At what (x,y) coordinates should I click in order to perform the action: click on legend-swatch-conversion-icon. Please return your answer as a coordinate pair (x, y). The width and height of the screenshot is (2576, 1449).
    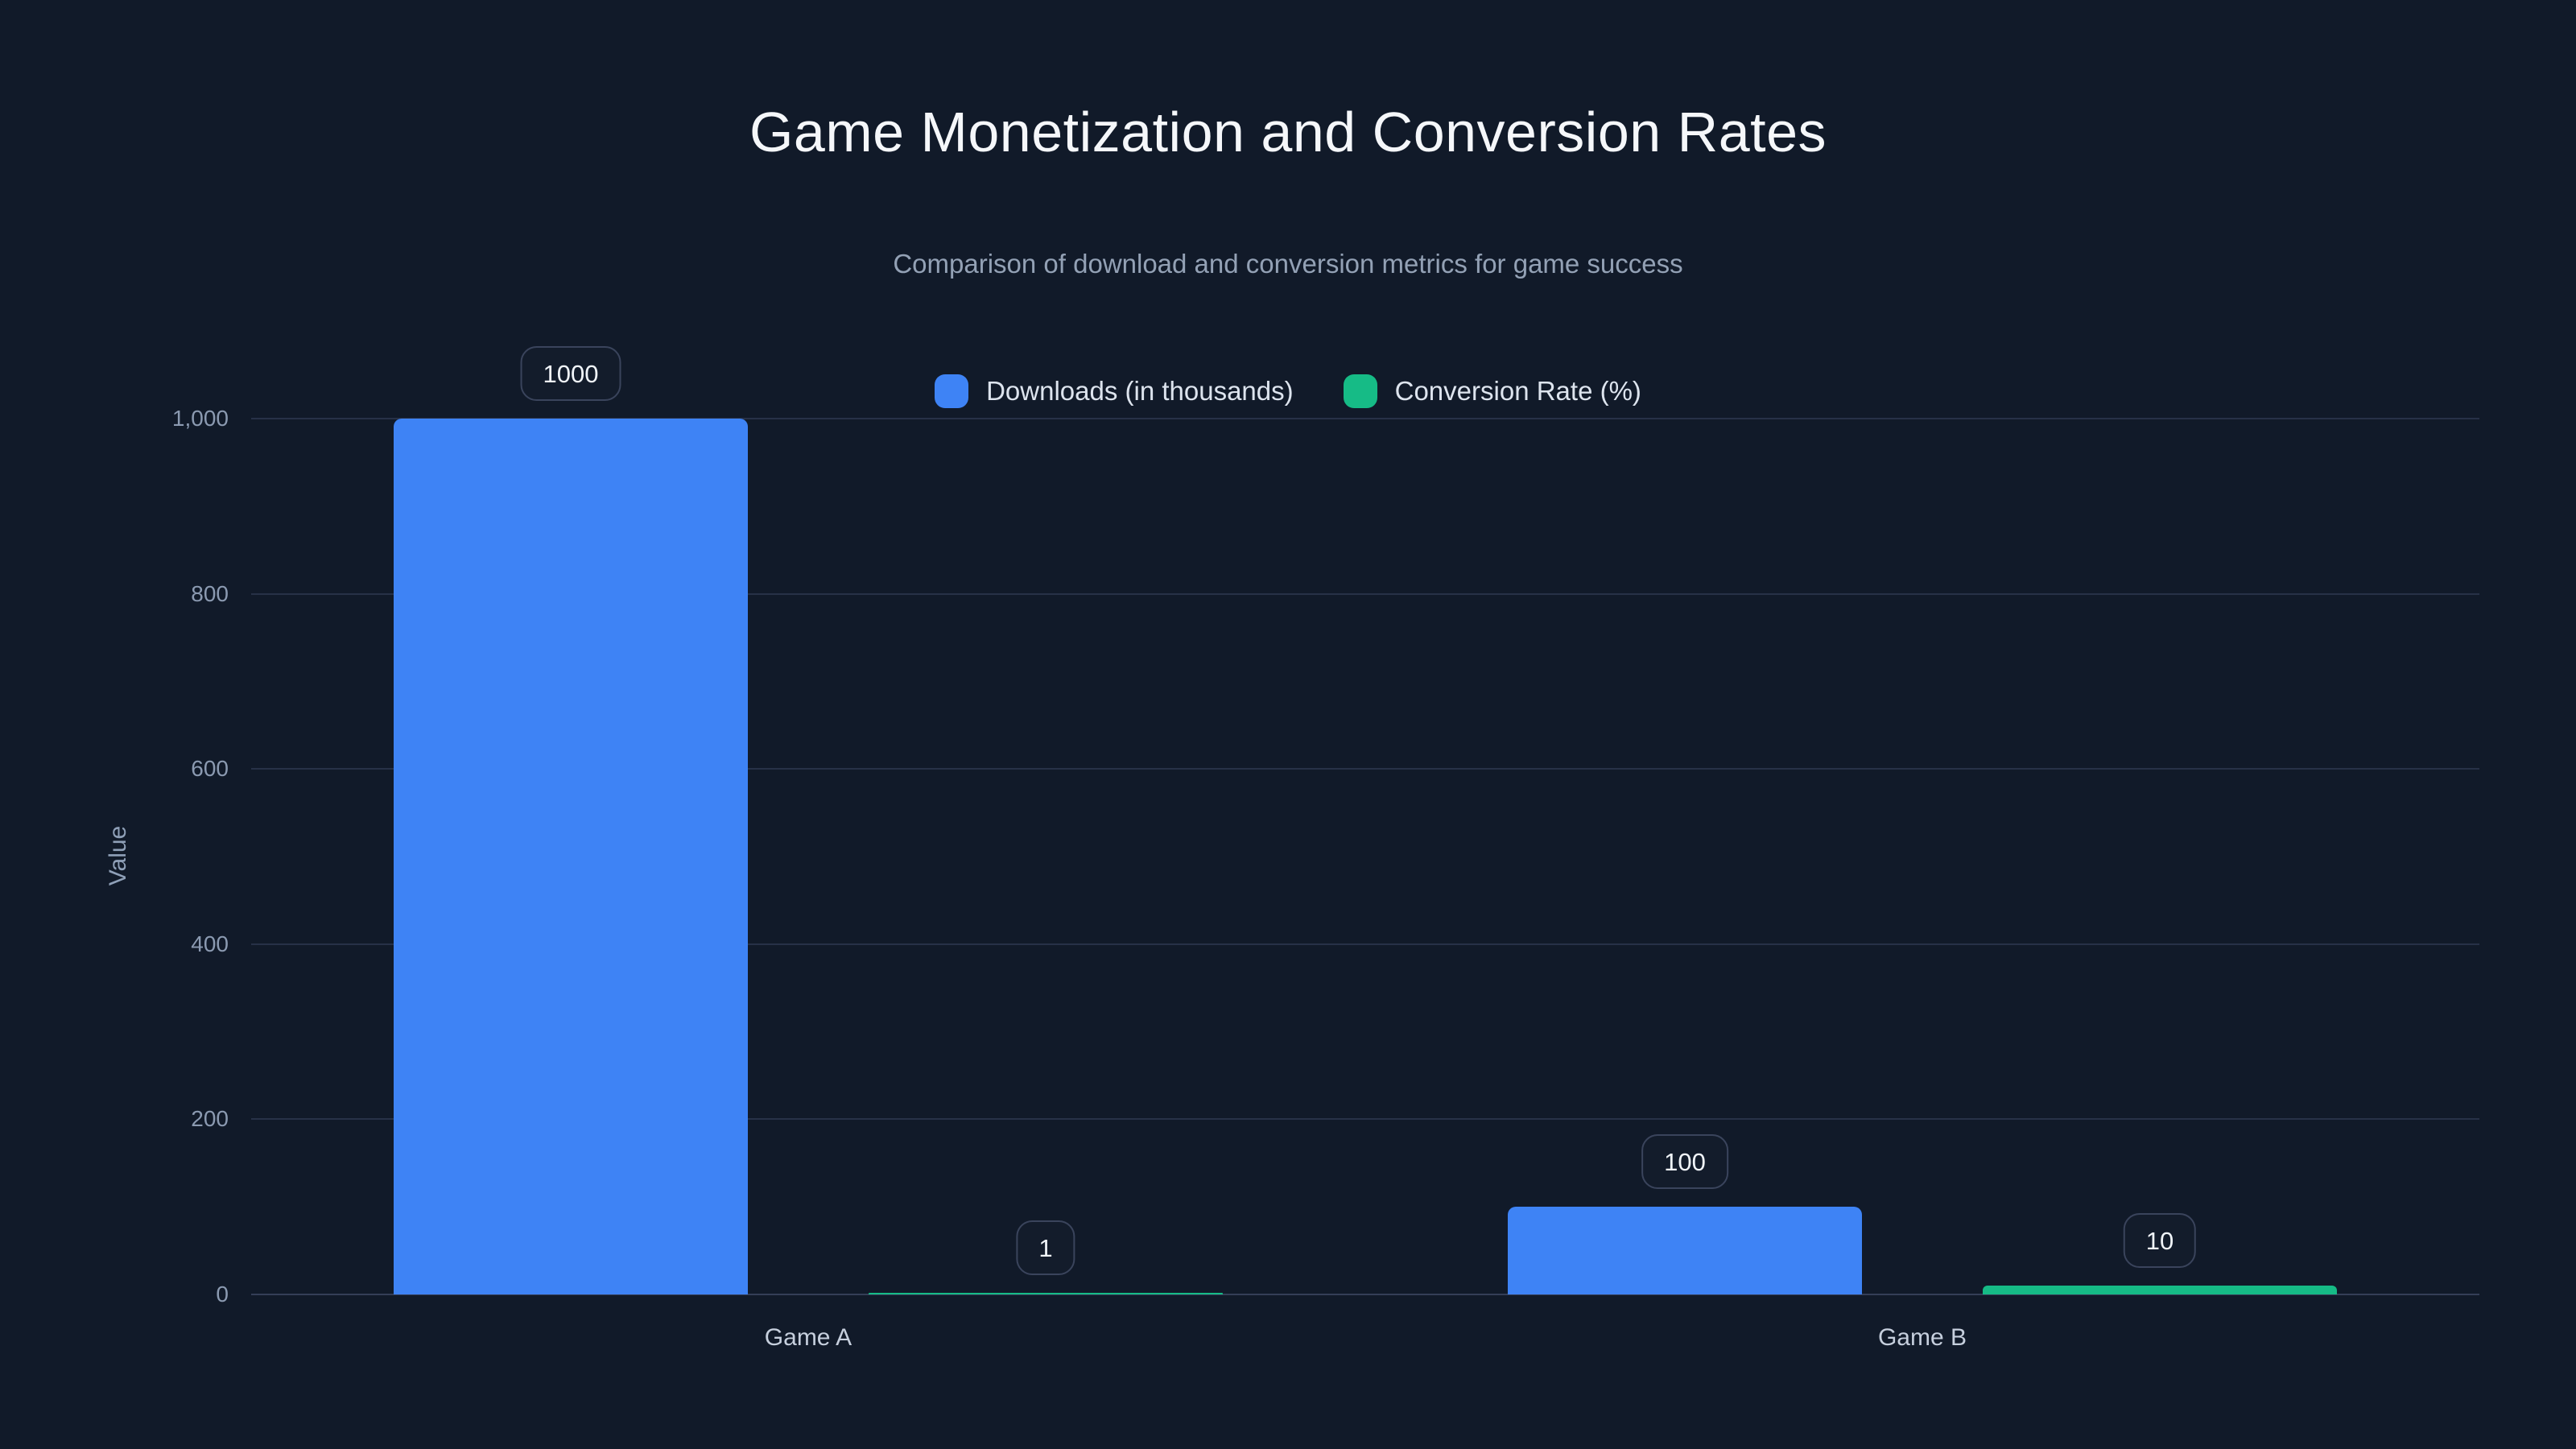
    Looking at the image, I should click on (1360, 391).